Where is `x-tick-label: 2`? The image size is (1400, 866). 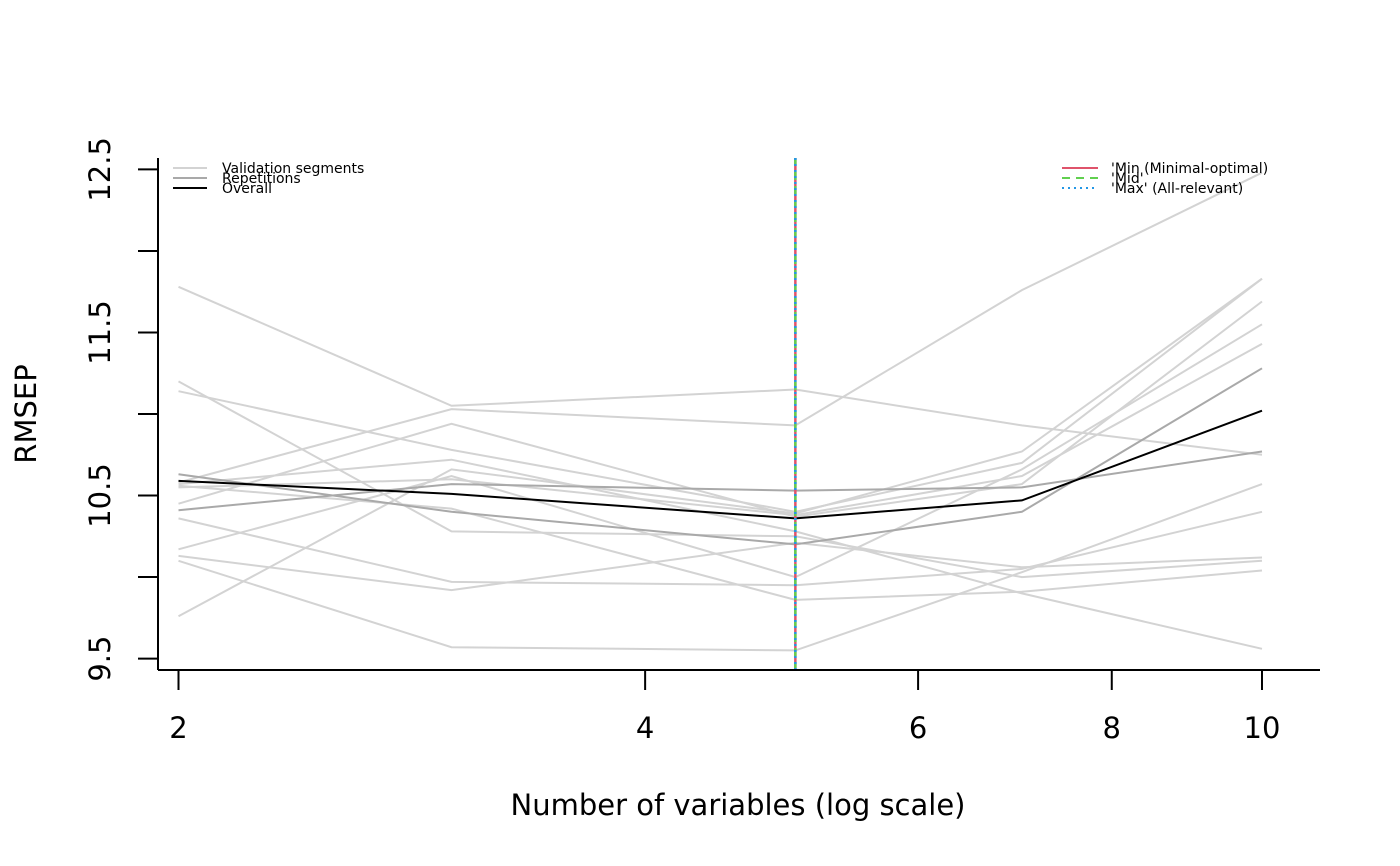 x-tick-label: 2 is located at coordinates (178, 728).